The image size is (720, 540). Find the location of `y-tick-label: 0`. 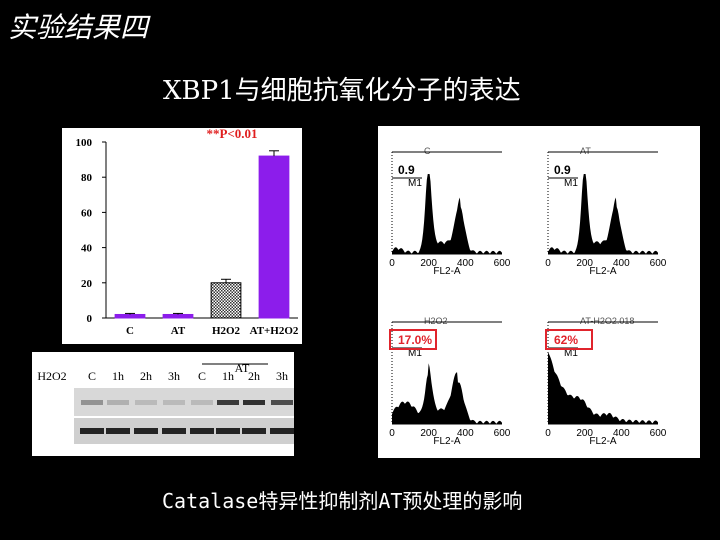

y-tick-label: 0 is located at coordinates (90, 319).